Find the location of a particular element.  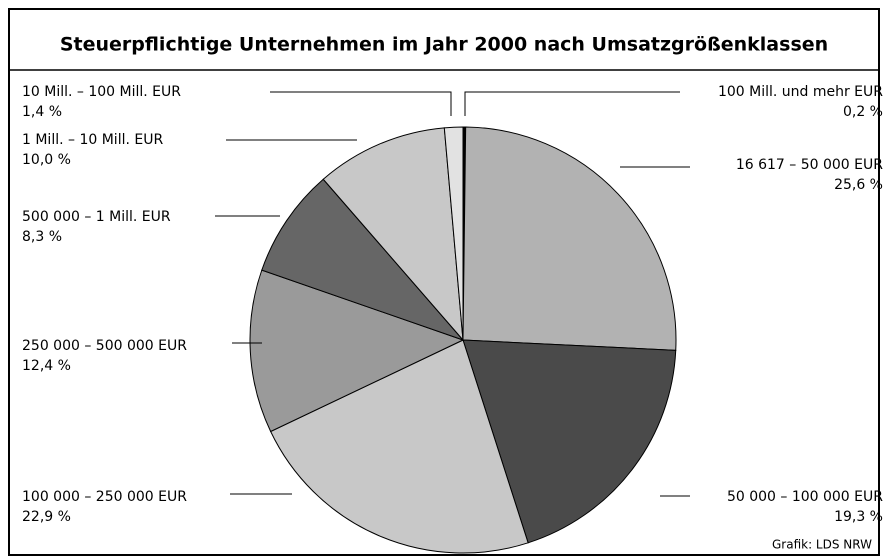

slice-value-label: 22,9 % is located at coordinates (46, 517).